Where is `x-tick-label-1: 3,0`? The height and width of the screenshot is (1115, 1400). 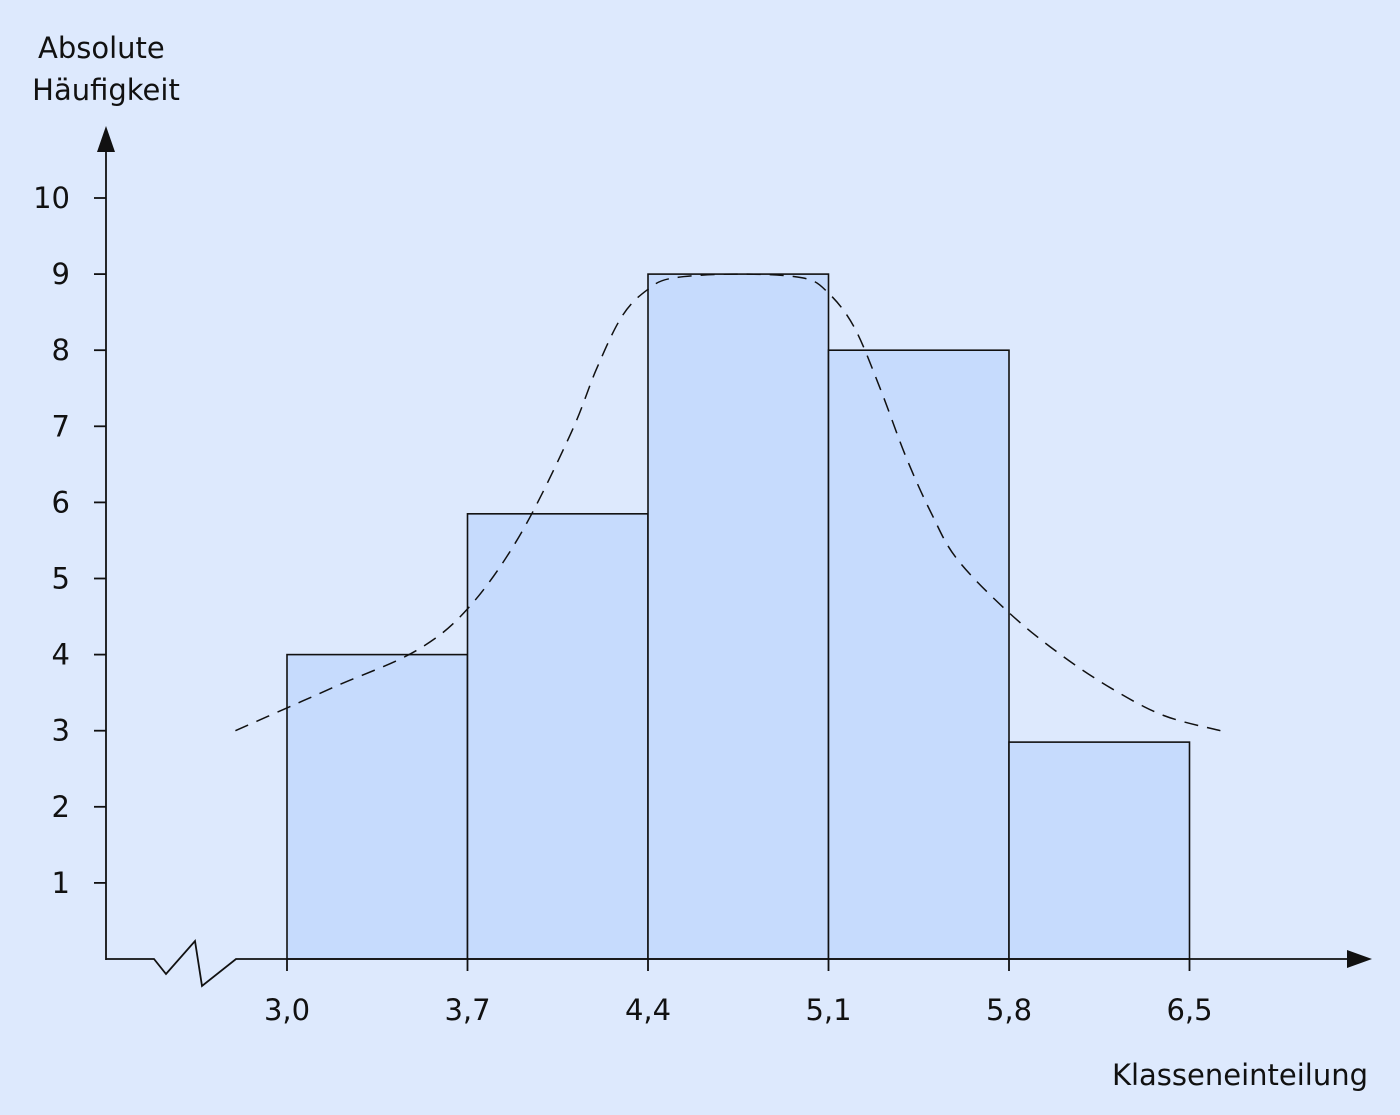
x-tick-label-1: 3,0 is located at coordinates (287, 1010).